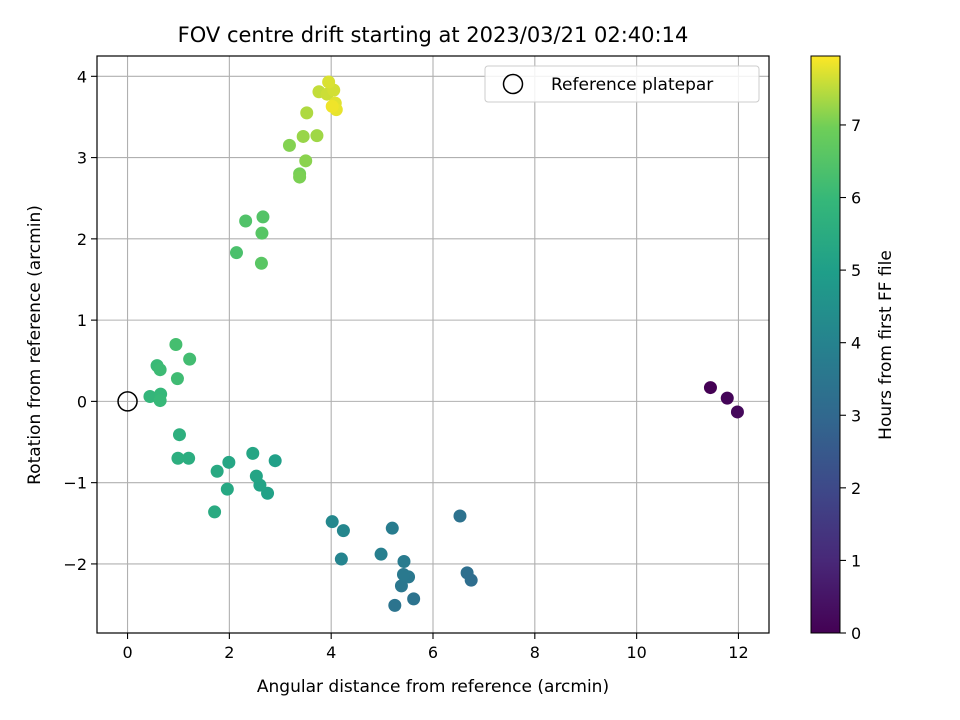 The height and width of the screenshot is (720, 960). I want to click on colorbar-tick-label: 6, so click(856, 198).